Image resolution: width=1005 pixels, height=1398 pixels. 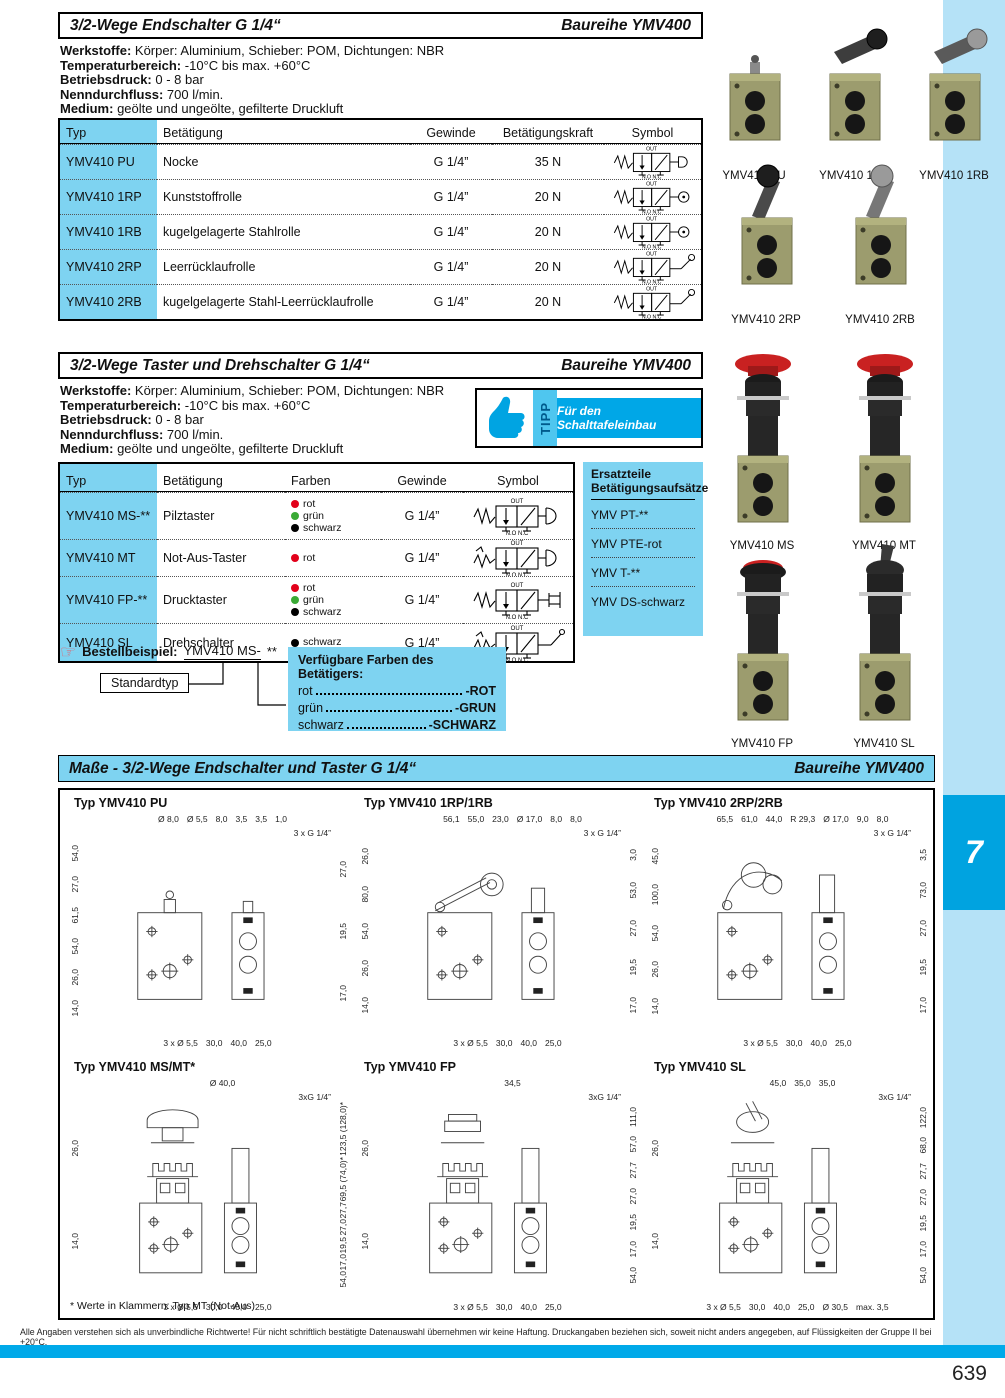 What do you see at coordinates (214, 1043) in the screenshot?
I see `dim-label: 30,0` at bounding box center [214, 1043].